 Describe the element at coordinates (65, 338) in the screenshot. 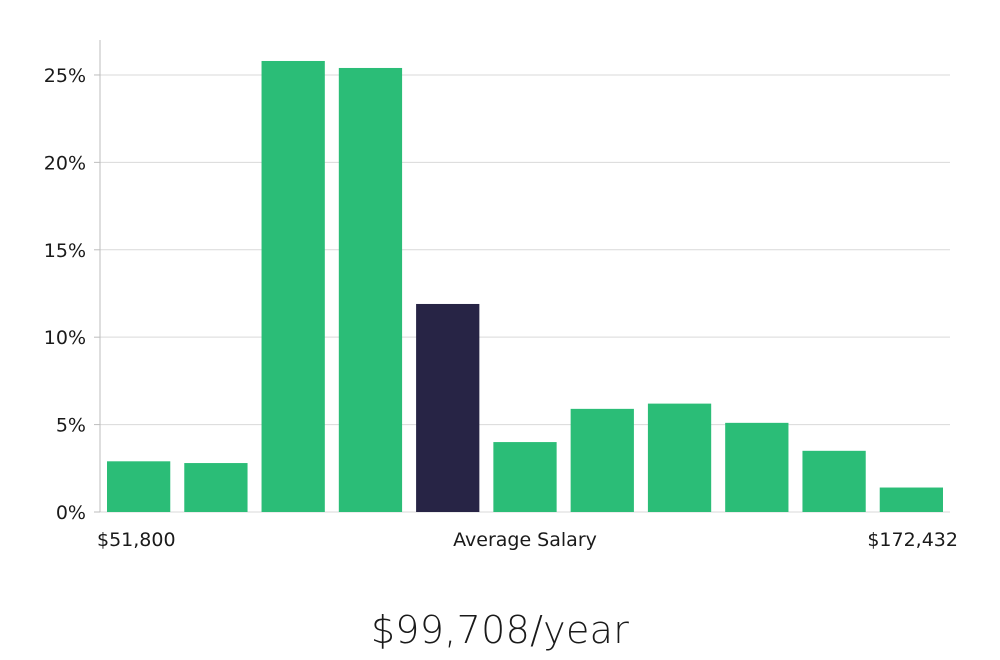

I see `y-tick-label: 10%` at that location.